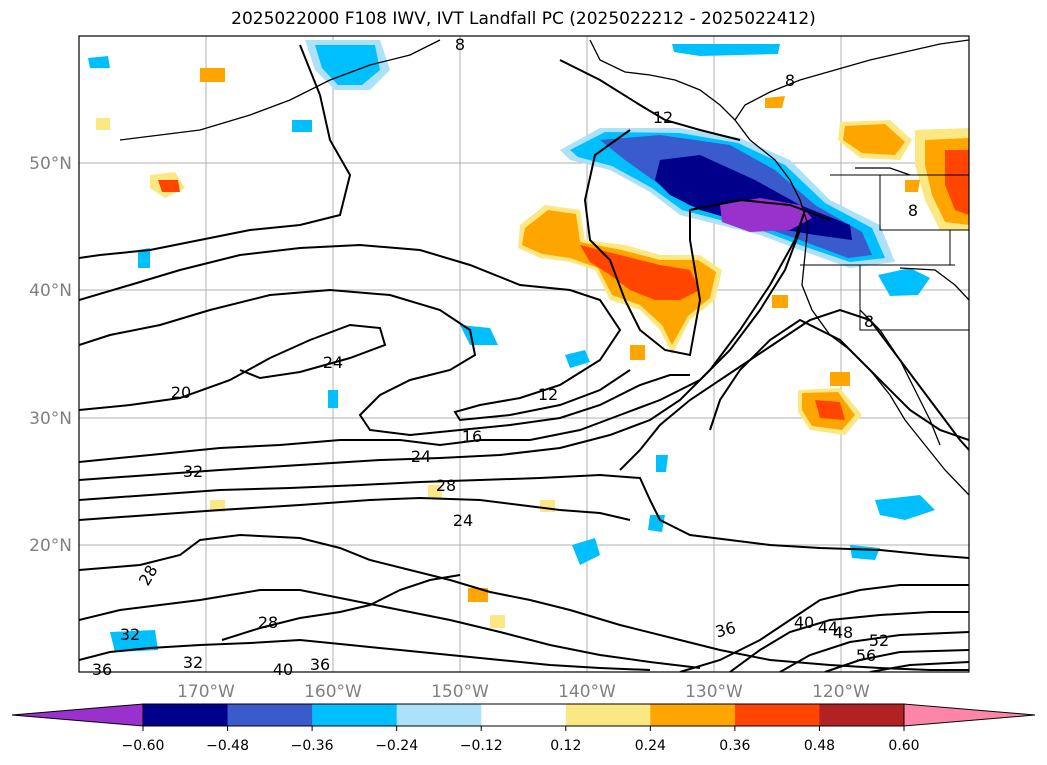 This screenshot has width=1047, height=765. What do you see at coordinates (181, 392) in the screenshot?
I see `contour-label: 20` at bounding box center [181, 392].